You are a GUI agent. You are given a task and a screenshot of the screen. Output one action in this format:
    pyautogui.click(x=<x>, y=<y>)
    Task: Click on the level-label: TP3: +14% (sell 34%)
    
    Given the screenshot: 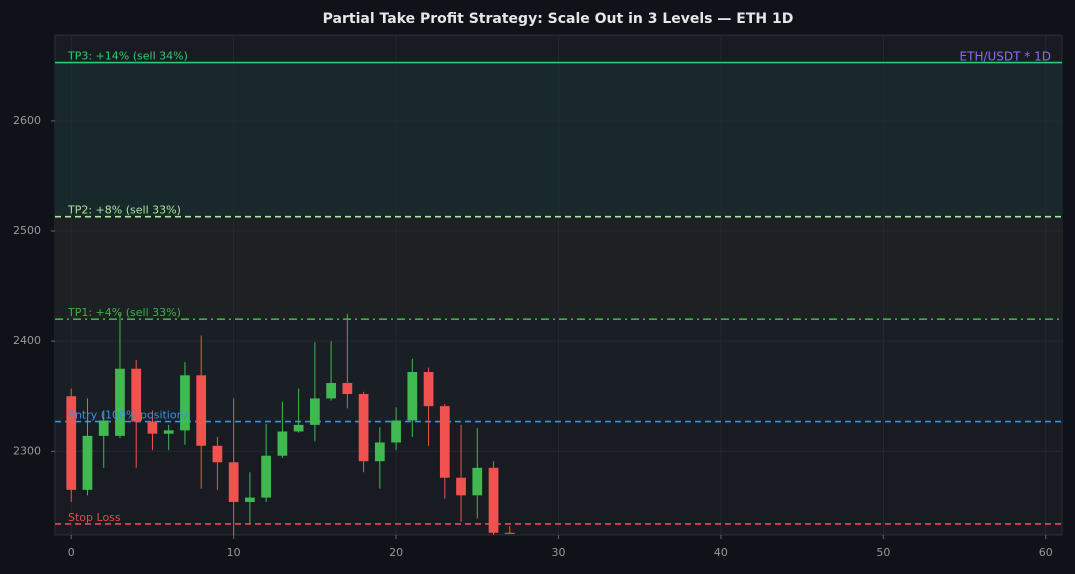 What is the action you would take?
    pyautogui.click(x=127, y=56)
    